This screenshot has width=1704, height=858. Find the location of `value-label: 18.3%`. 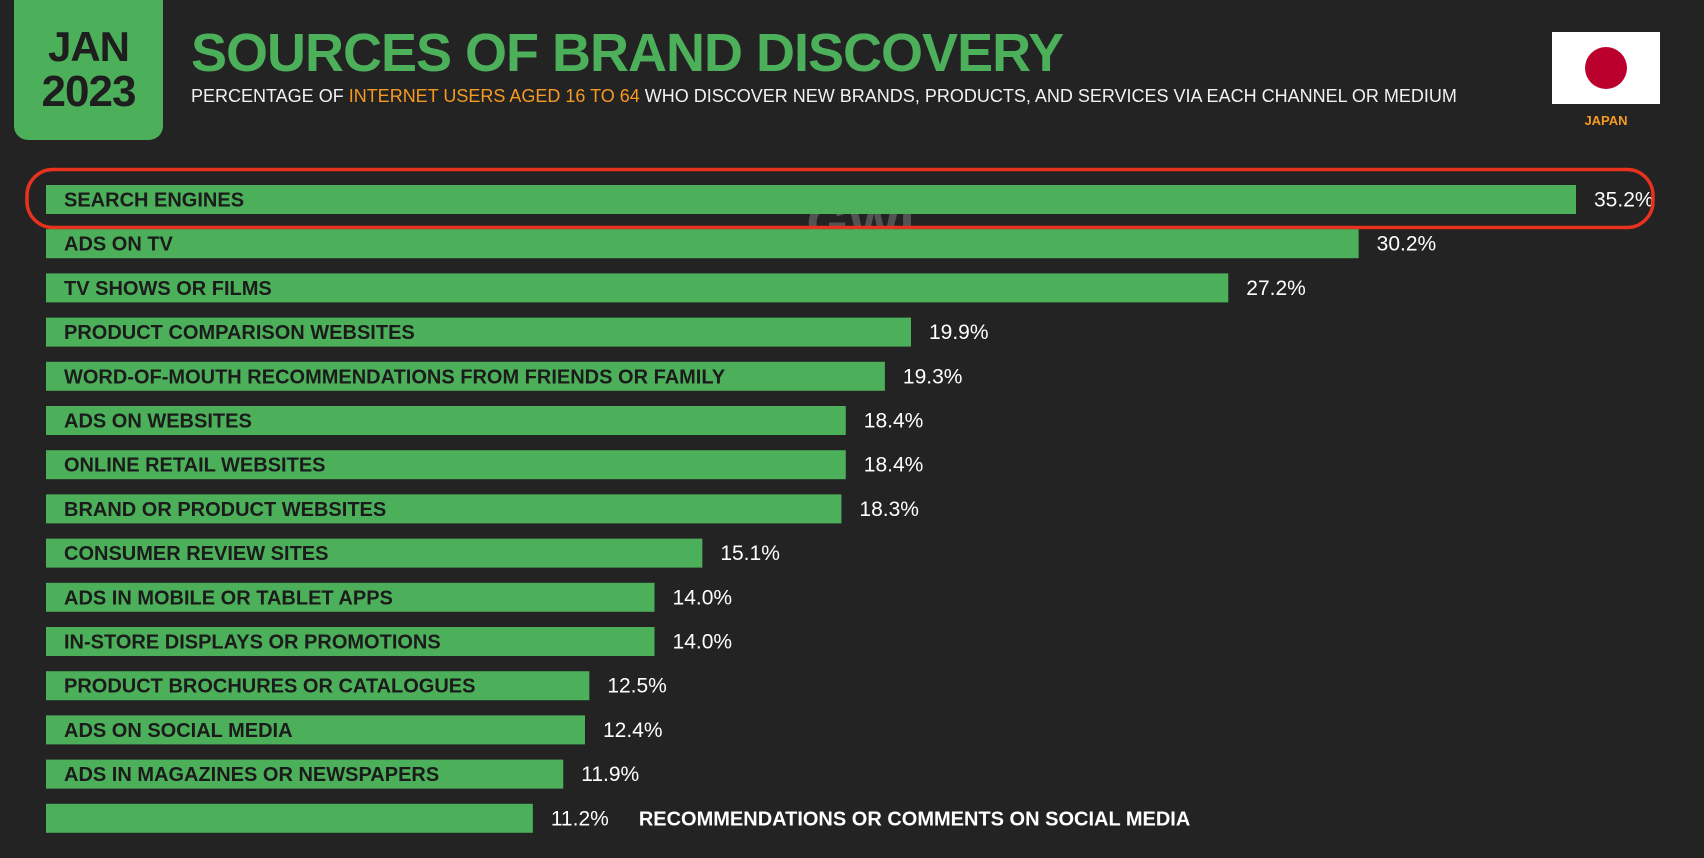

value-label: 18.3% is located at coordinates (889, 509).